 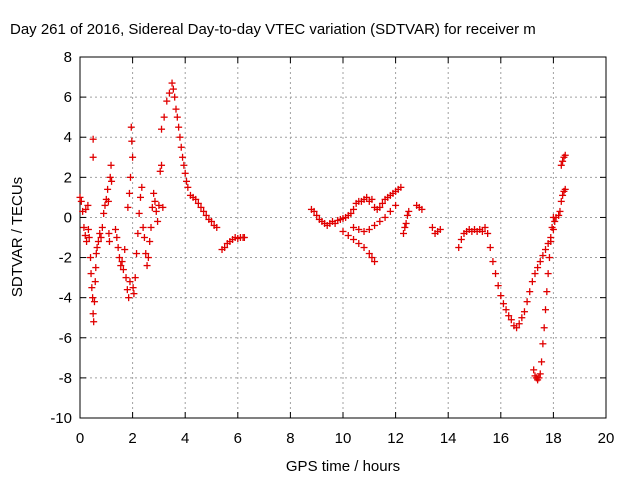 I want to click on y-tick-label: -8, so click(x=65, y=378).